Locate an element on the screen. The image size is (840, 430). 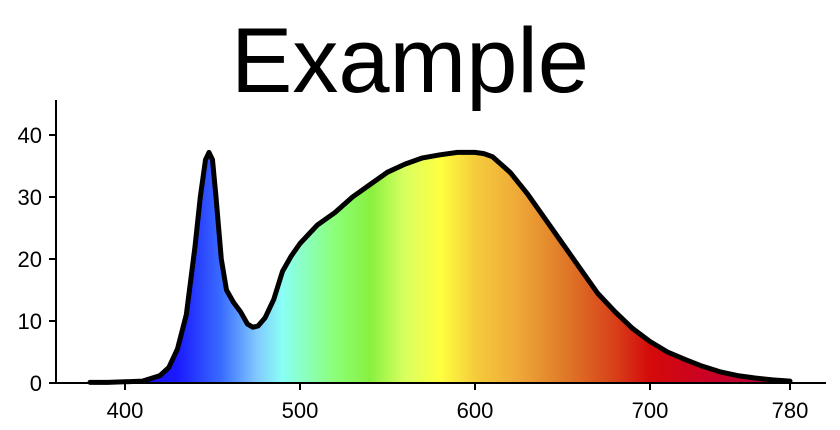
y-axis-ticks: 0 10 20 30 40 is located at coordinates (37, 259).